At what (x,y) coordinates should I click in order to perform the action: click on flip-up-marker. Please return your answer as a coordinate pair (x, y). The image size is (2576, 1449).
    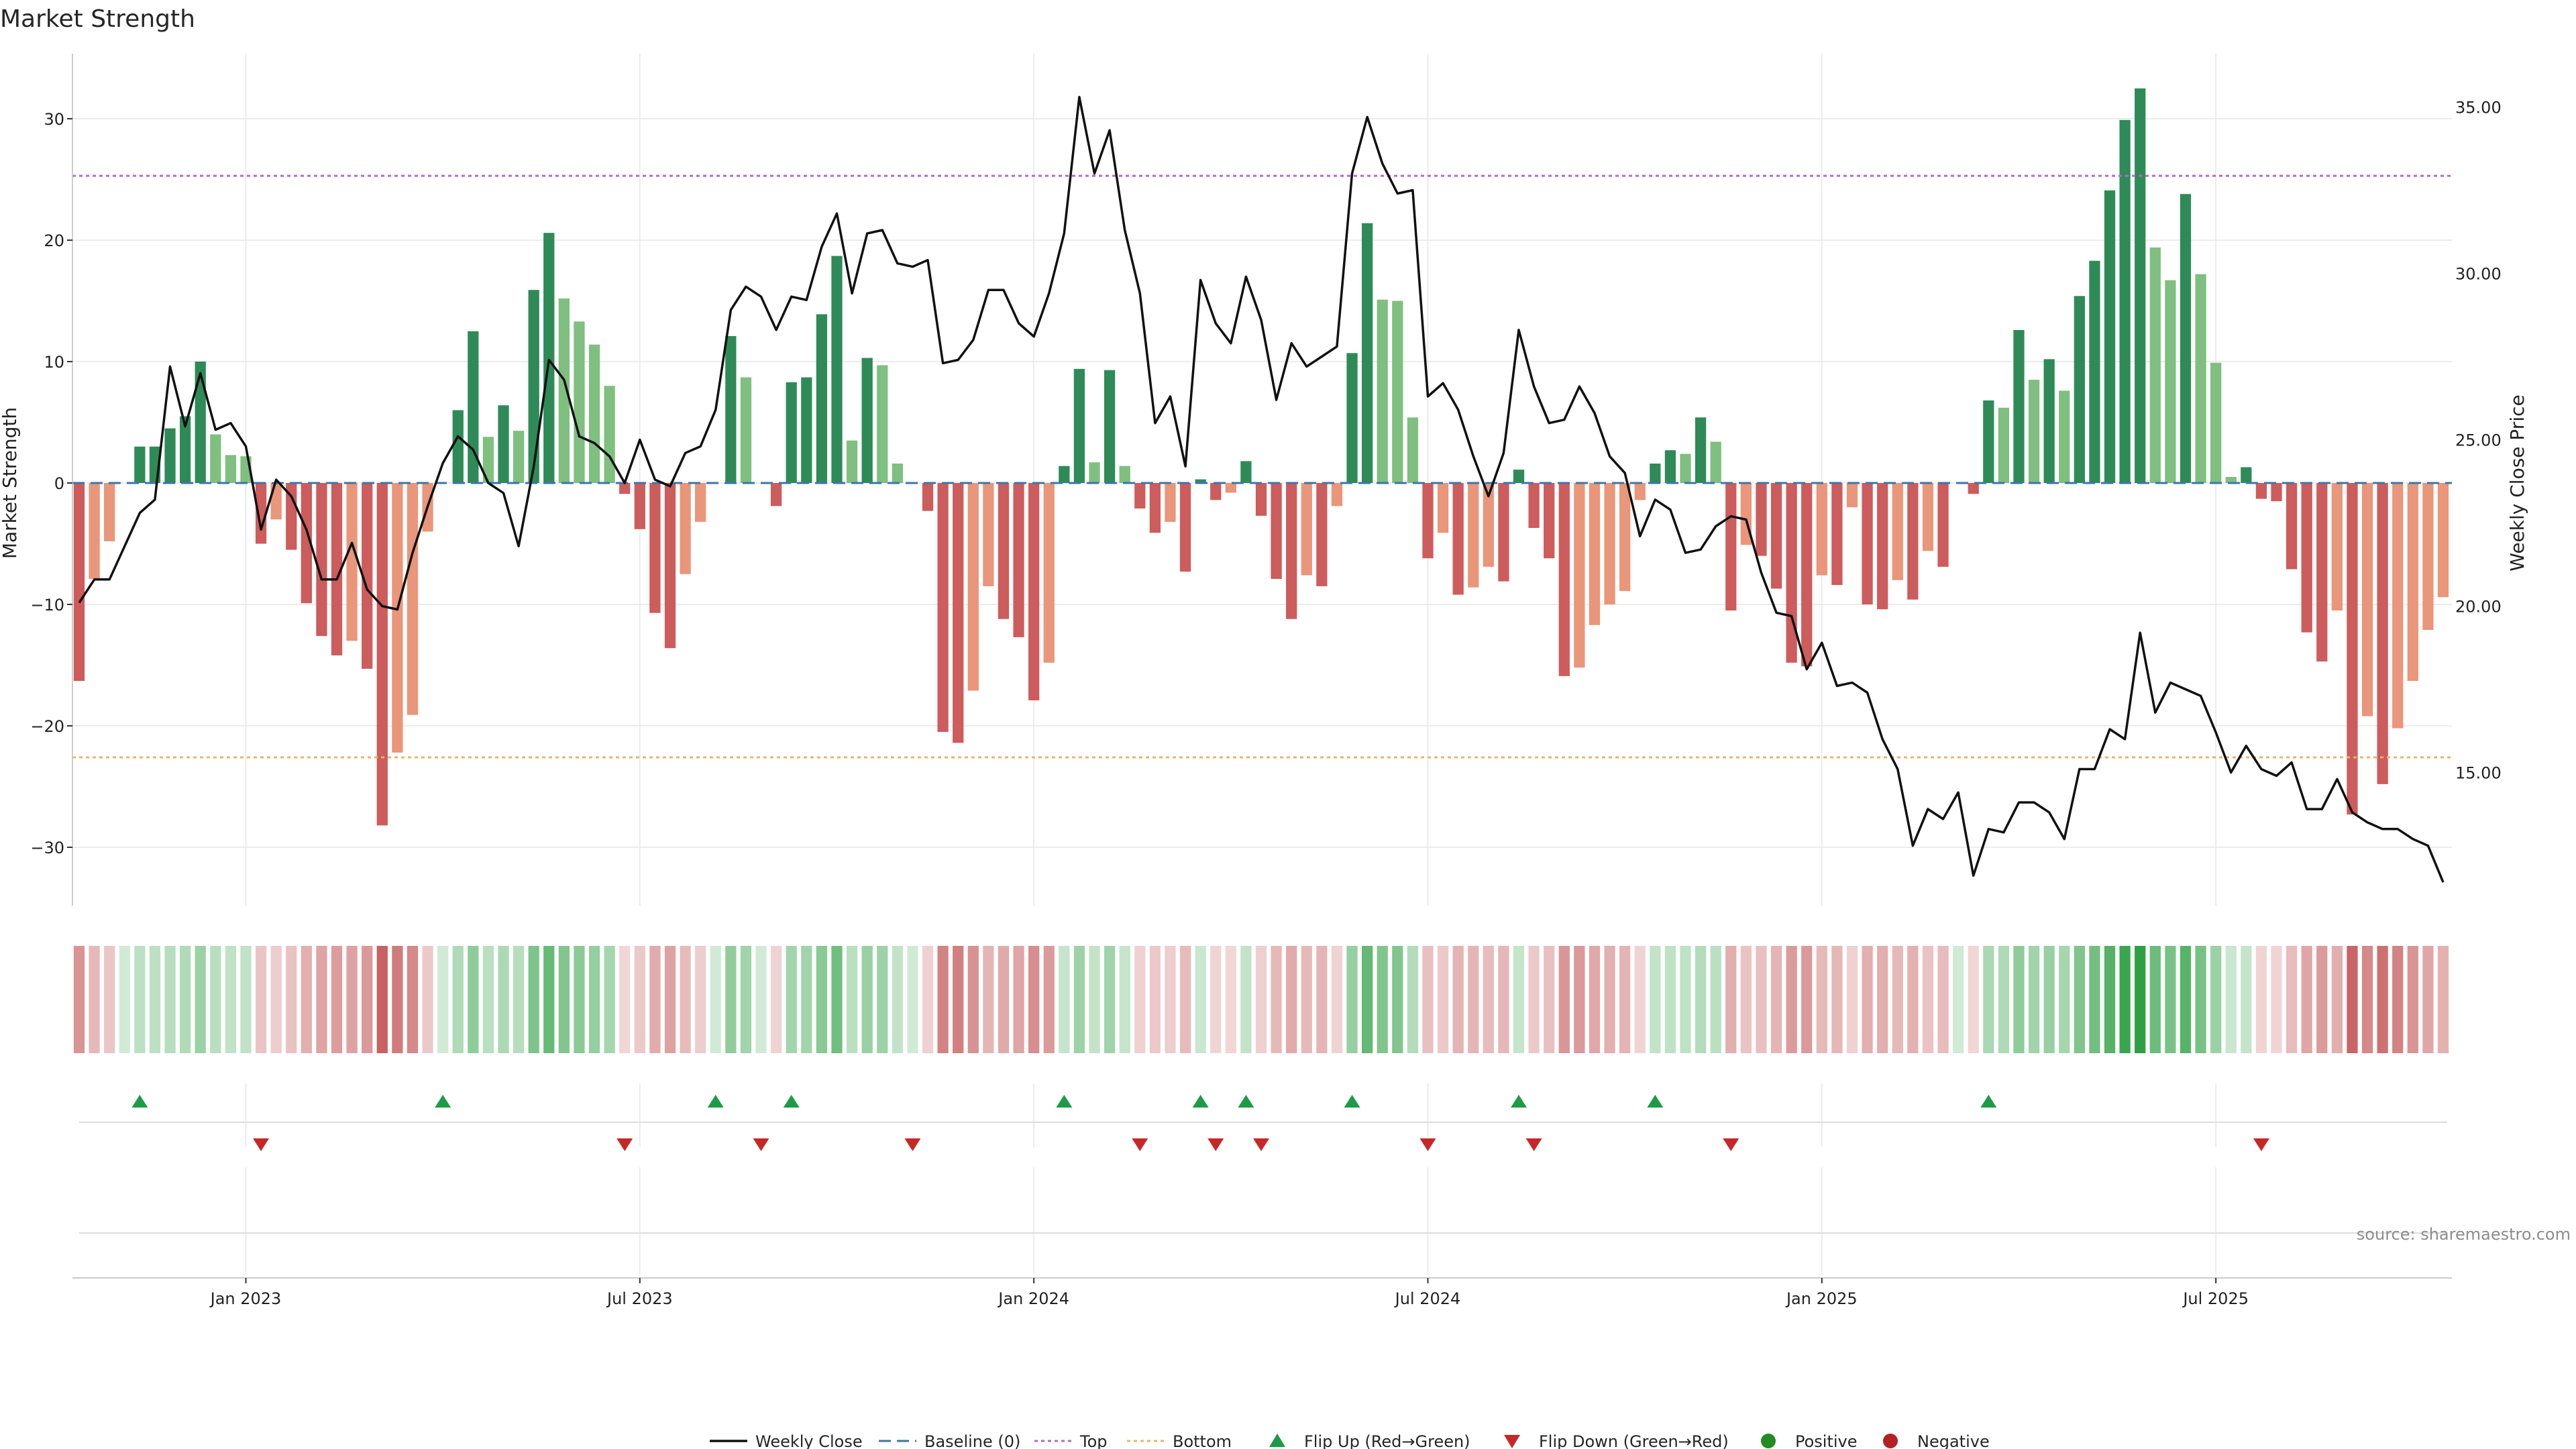
    Looking at the image, I should click on (1655, 1101).